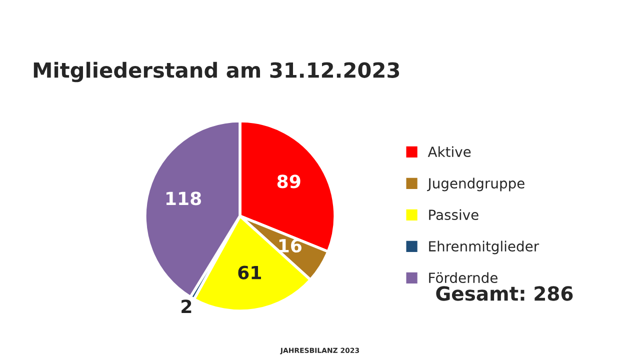 This screenshot has width=640, height=360. Describe the element at coordinates (475, 185) in the screenshot. I see `legend-label: Jugendgruppe` at that location.